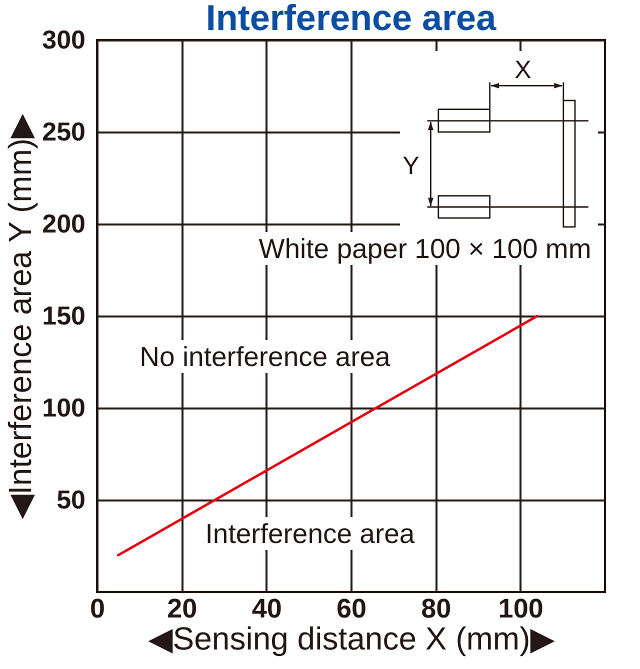  I want to click on x-tick-label: 100, so click(521, 609).